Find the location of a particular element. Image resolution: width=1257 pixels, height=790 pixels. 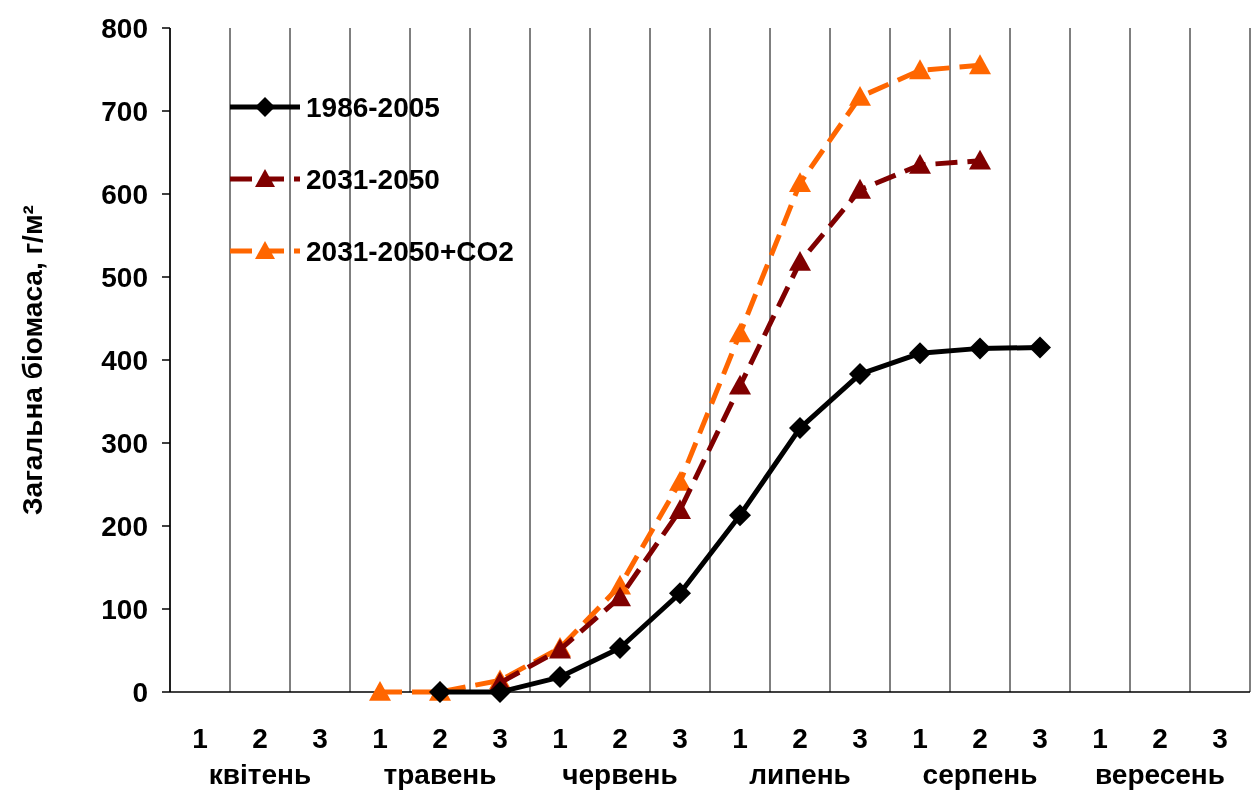

legend-label: 2031-2050 is located at coordinates (373, 179).